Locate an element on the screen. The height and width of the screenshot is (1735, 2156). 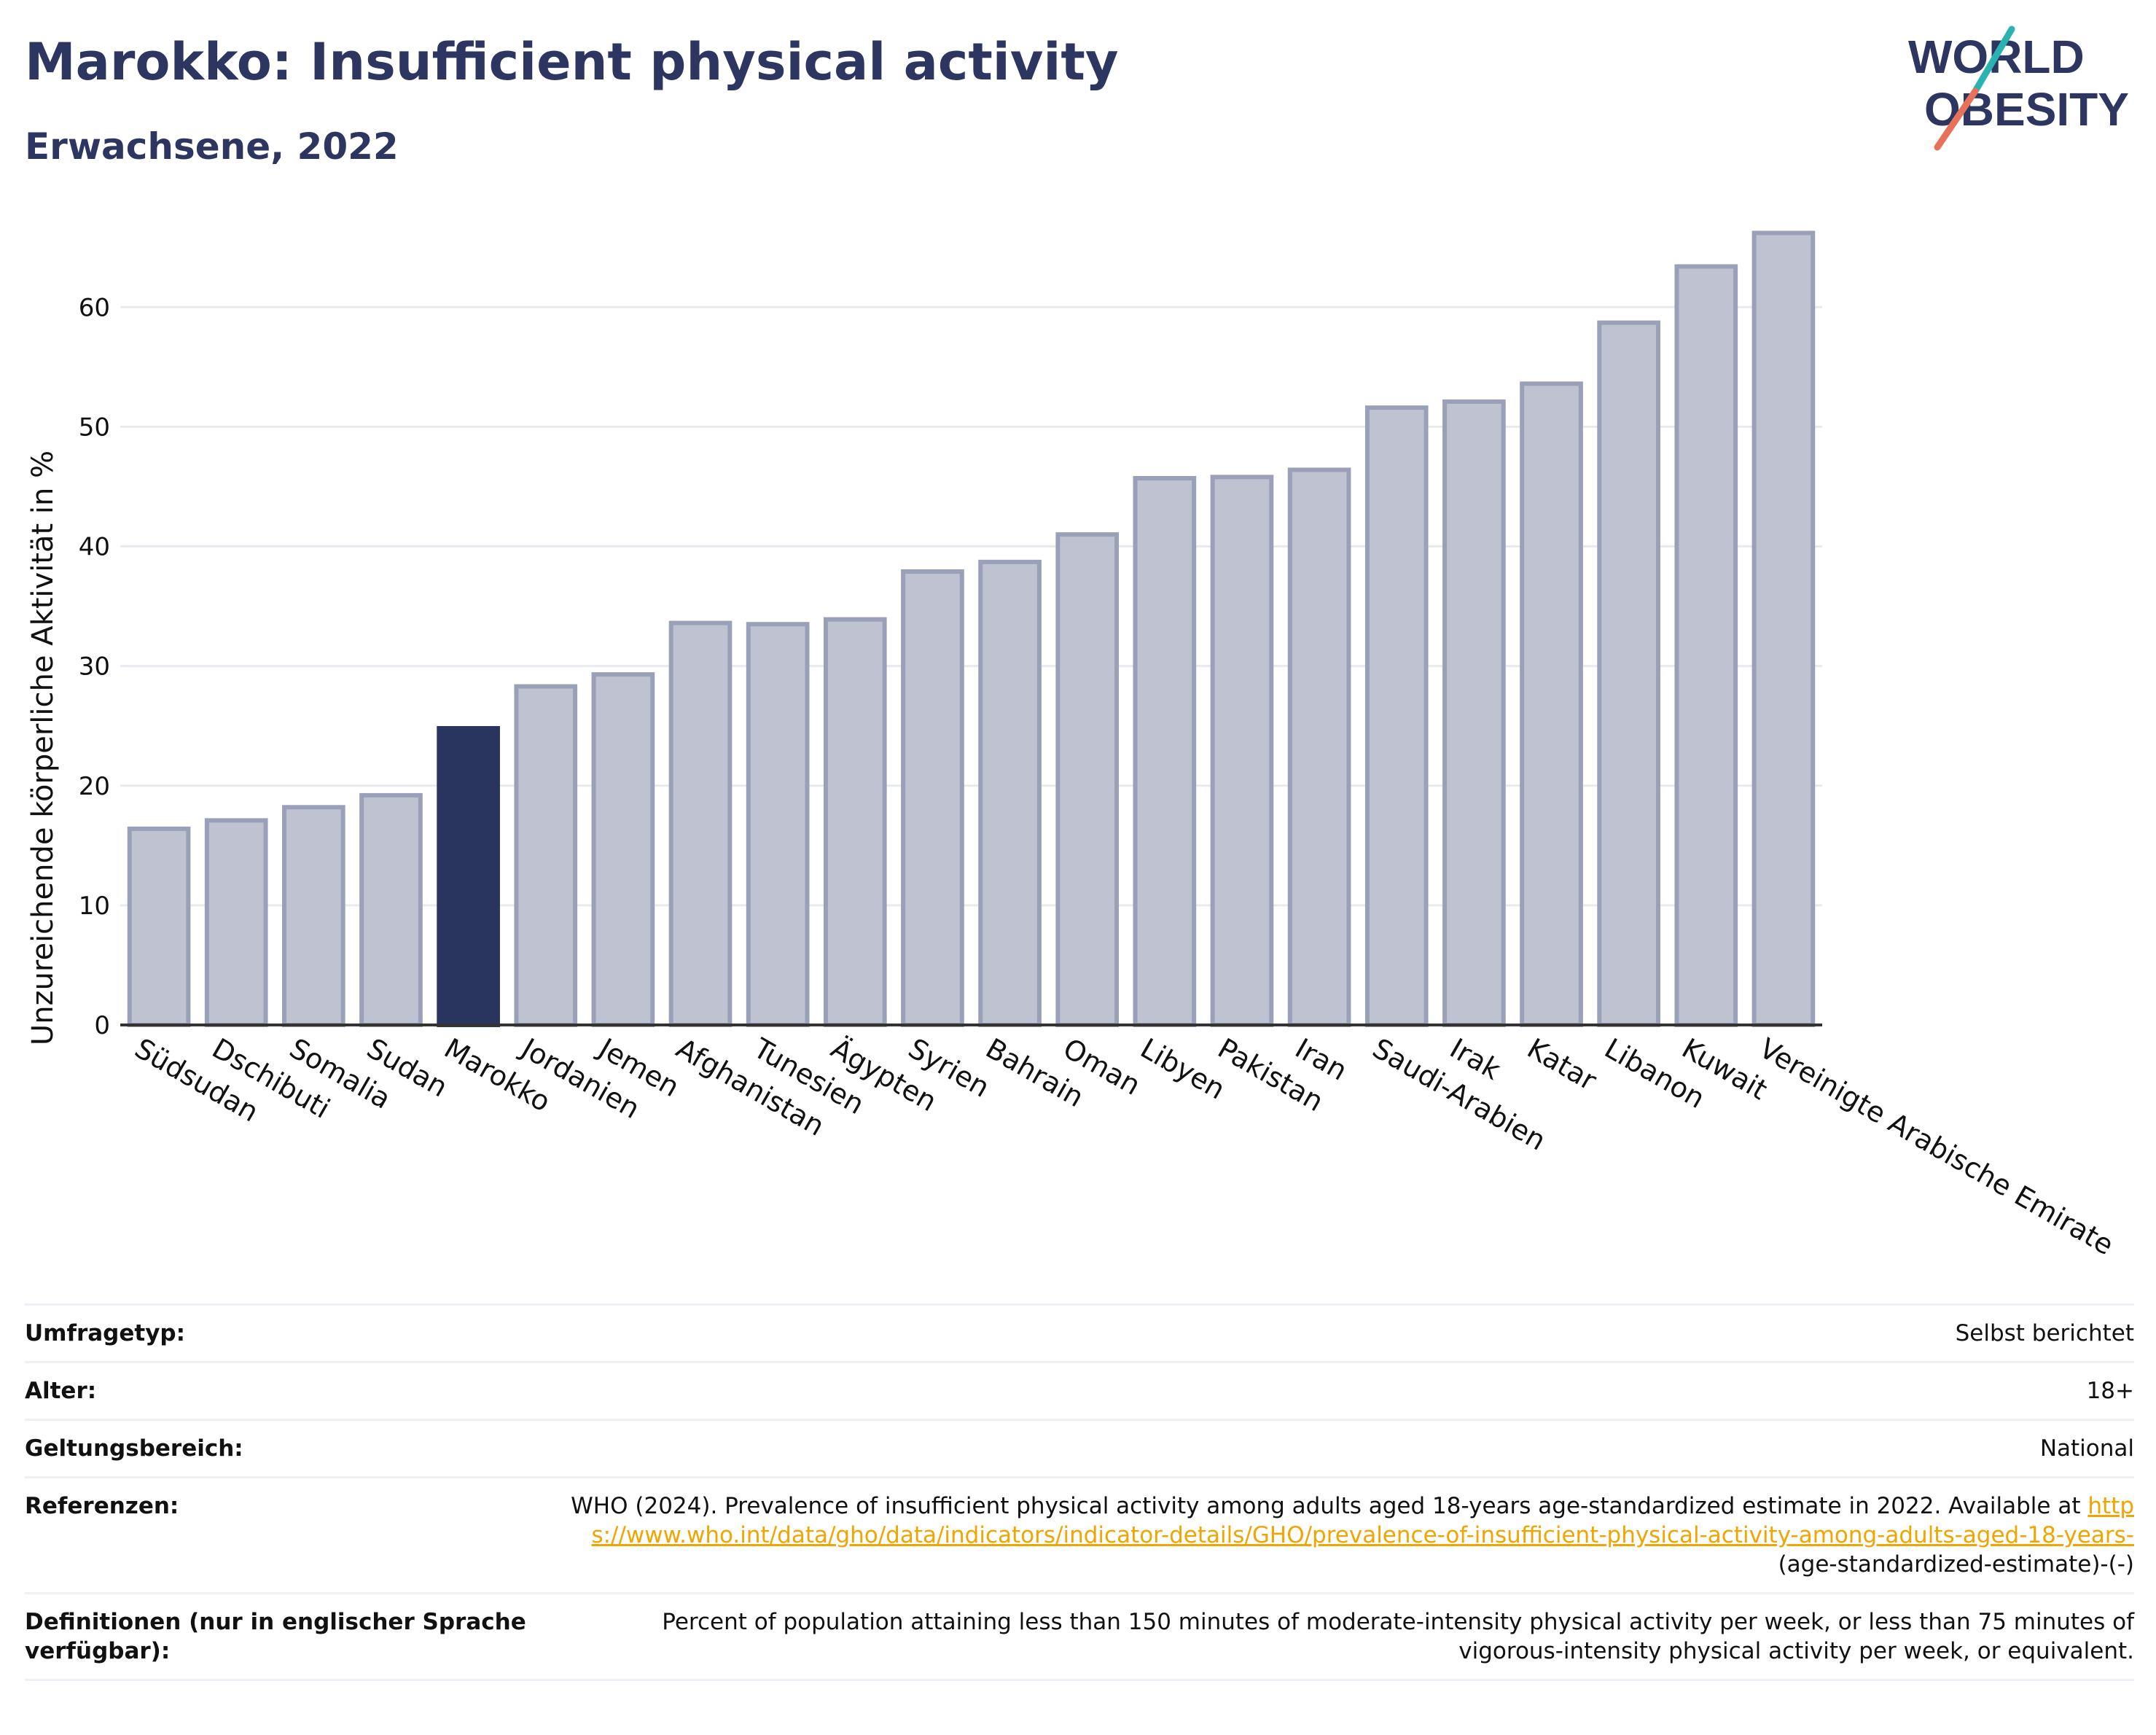
y-tick-label: 50 is located at coordinates (95, 428).